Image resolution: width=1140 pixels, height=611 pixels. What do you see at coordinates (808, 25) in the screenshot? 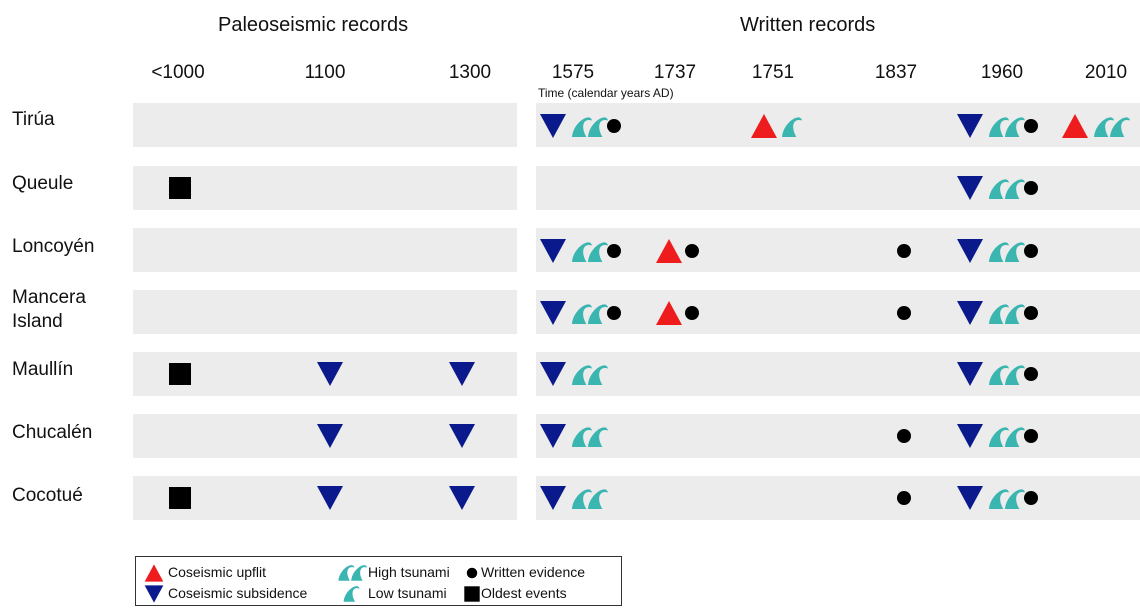
I see `written-records-header: Written records` at bounding box center [808, 25].